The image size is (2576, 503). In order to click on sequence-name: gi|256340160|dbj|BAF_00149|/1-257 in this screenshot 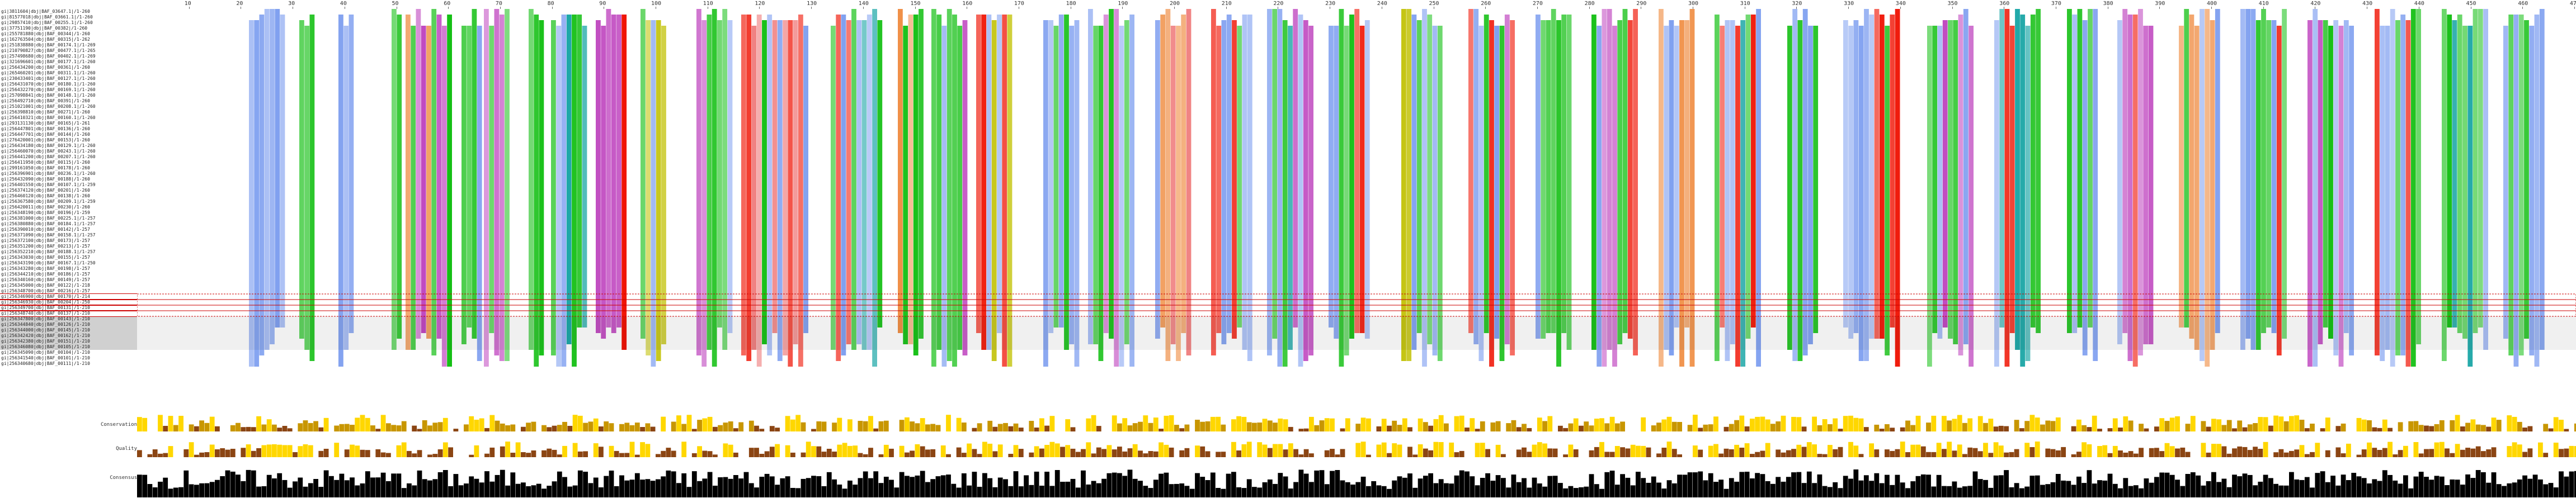, I will do `click(45, 279)`.